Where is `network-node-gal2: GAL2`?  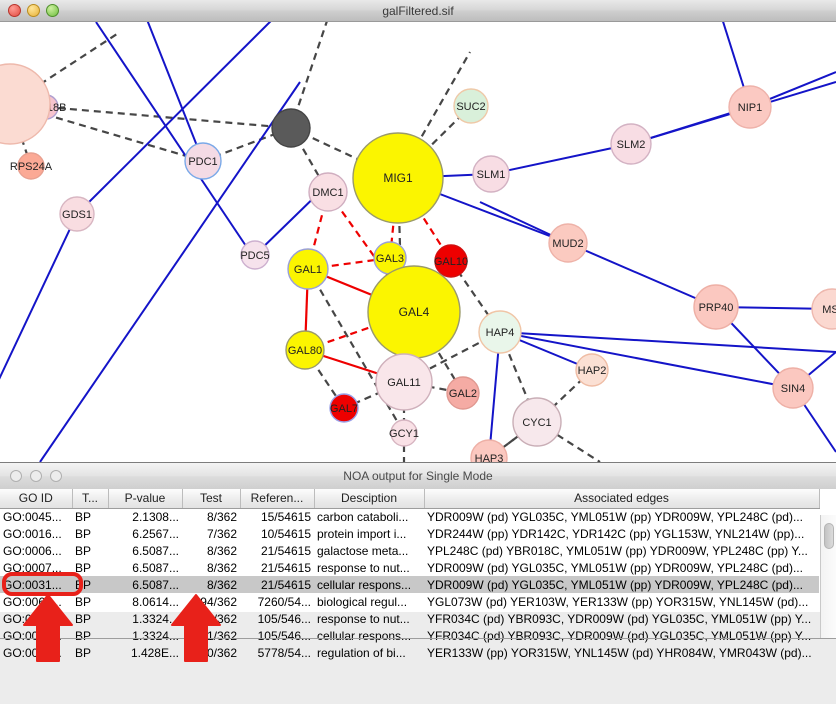
network-node-gal2: GAL2 is located at coordinates (463, 393).